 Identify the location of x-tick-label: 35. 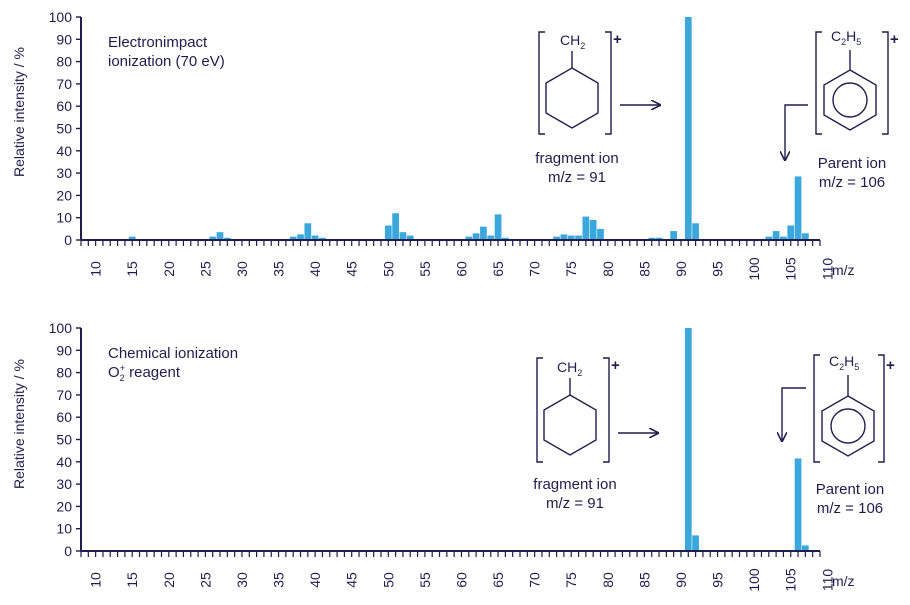
(279, 269).